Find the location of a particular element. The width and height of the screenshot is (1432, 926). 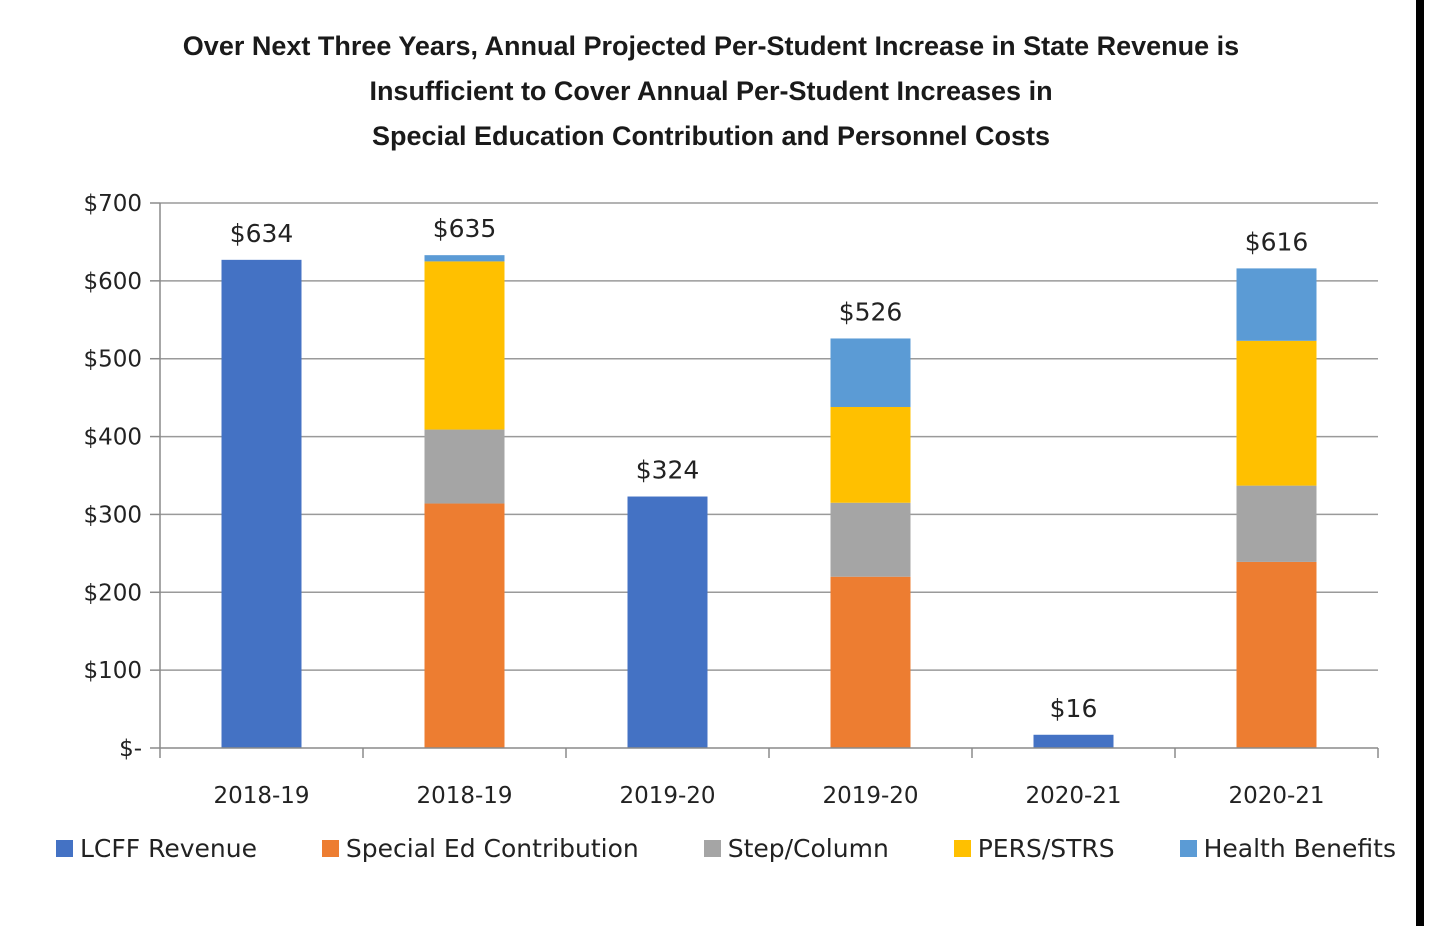

data-label: $324 is located at coordinates (668, 470).